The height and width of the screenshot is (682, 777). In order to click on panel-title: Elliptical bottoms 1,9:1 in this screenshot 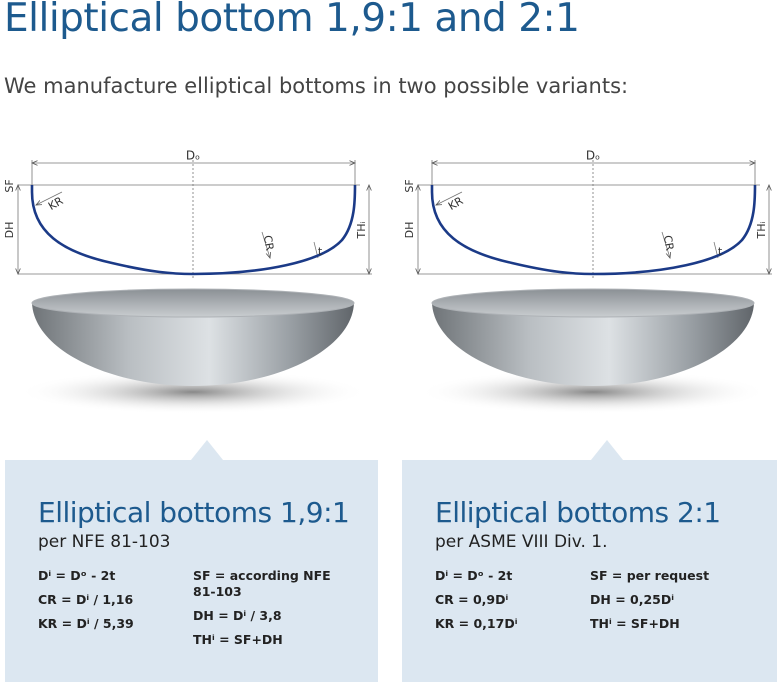, I will do `click(194, 512)`.